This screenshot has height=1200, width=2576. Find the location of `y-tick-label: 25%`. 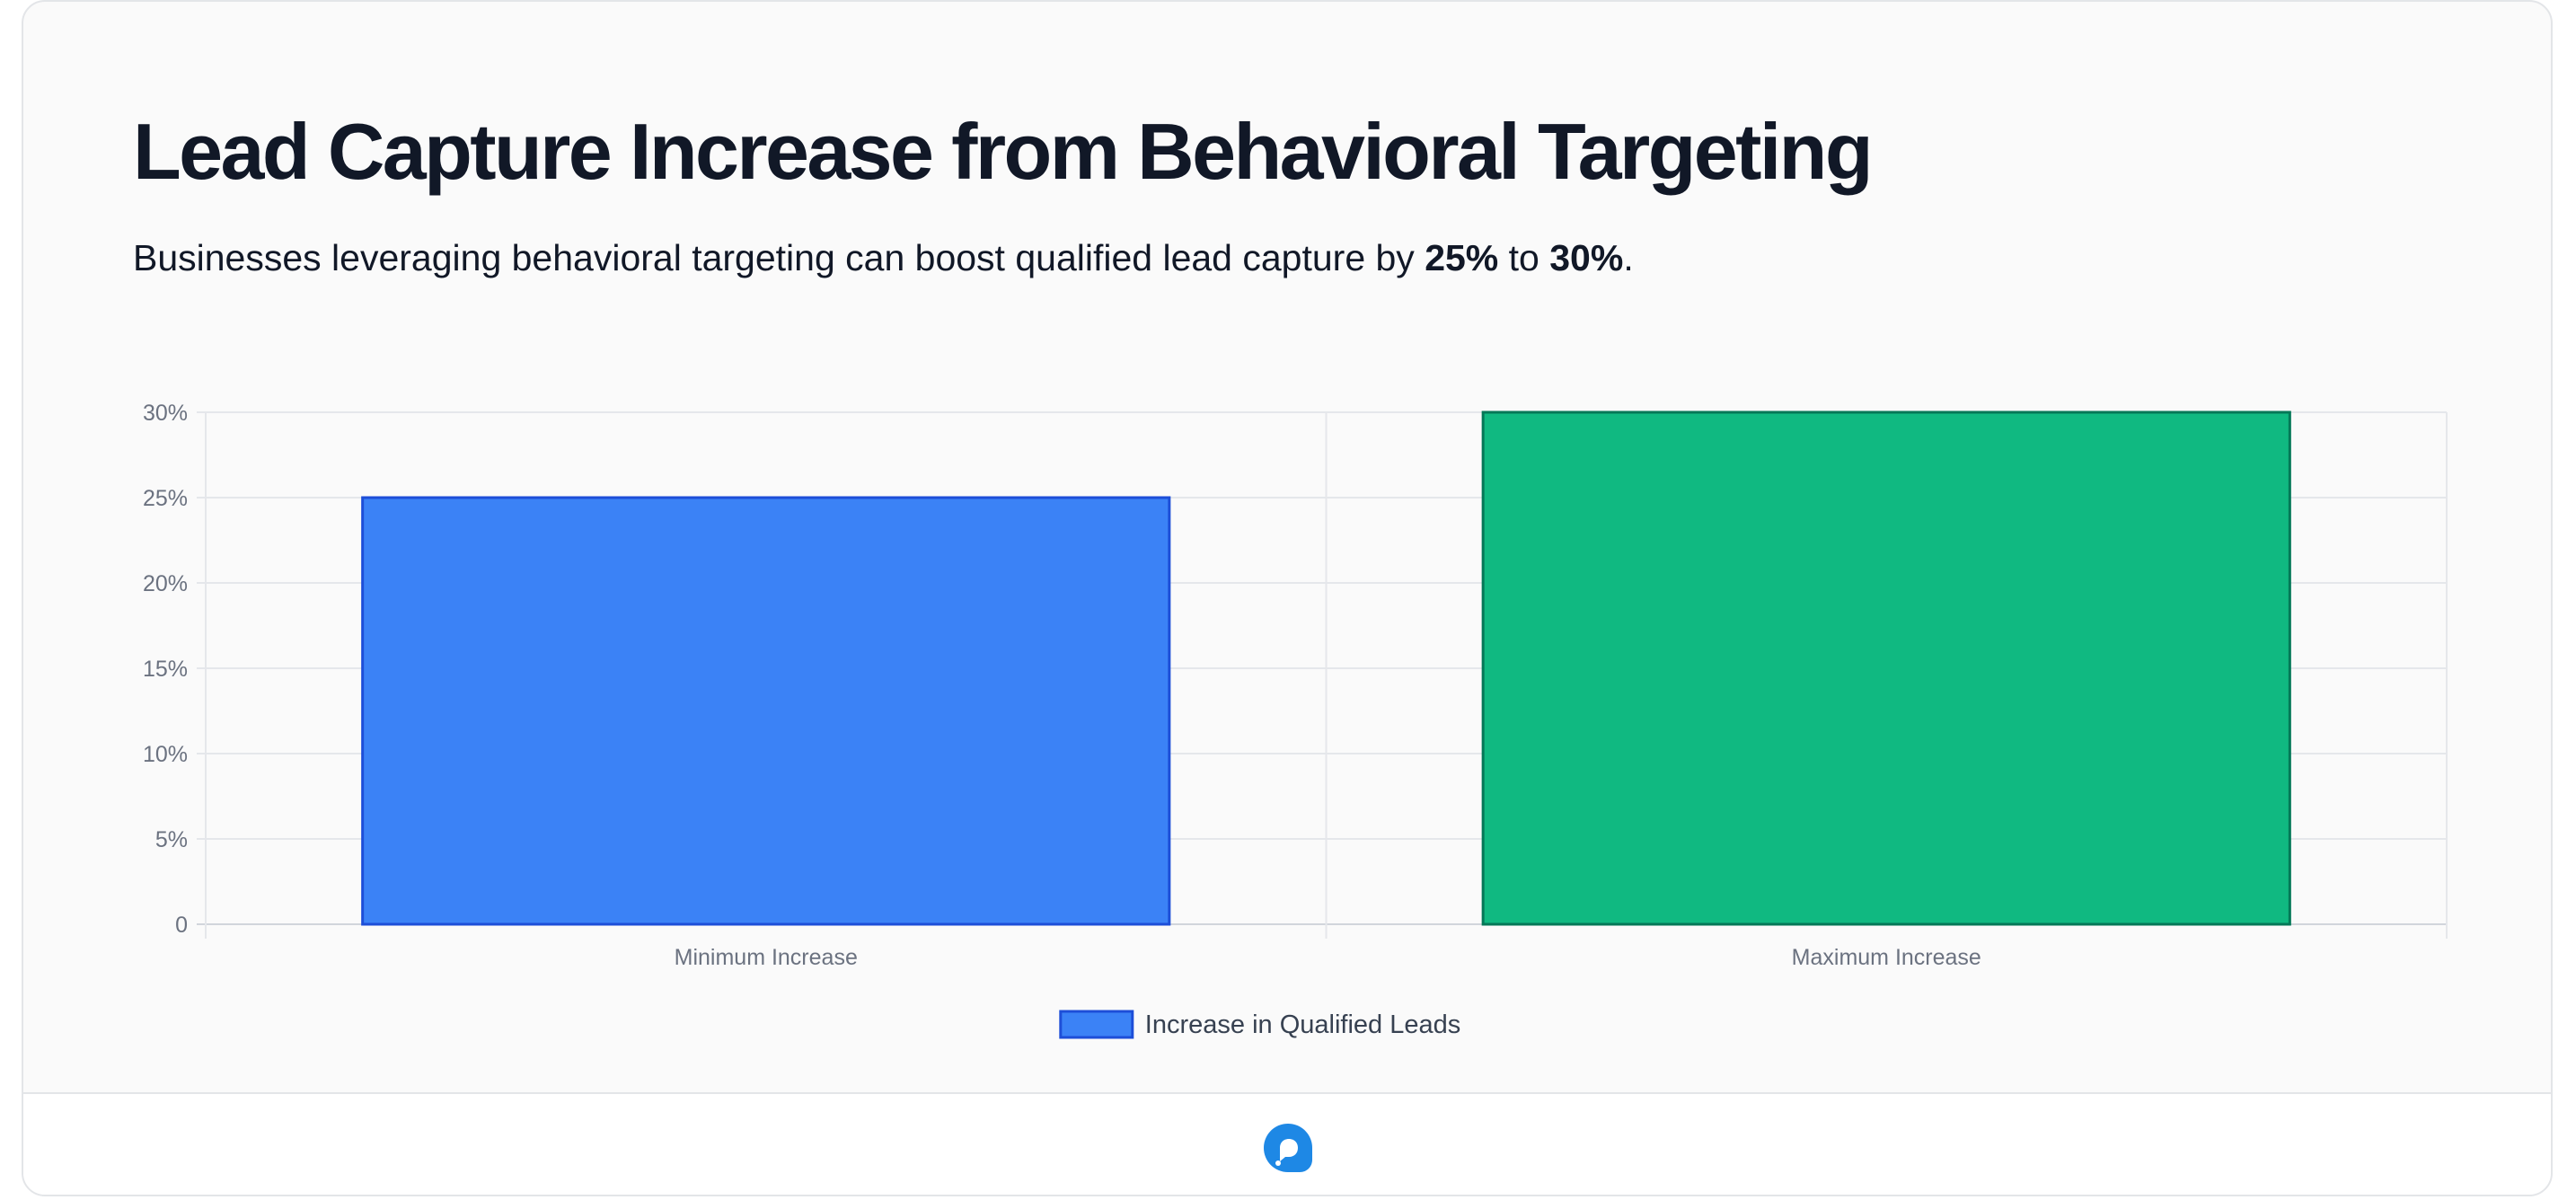

y-tick-label: 25% is located at coordinates (165, 498).